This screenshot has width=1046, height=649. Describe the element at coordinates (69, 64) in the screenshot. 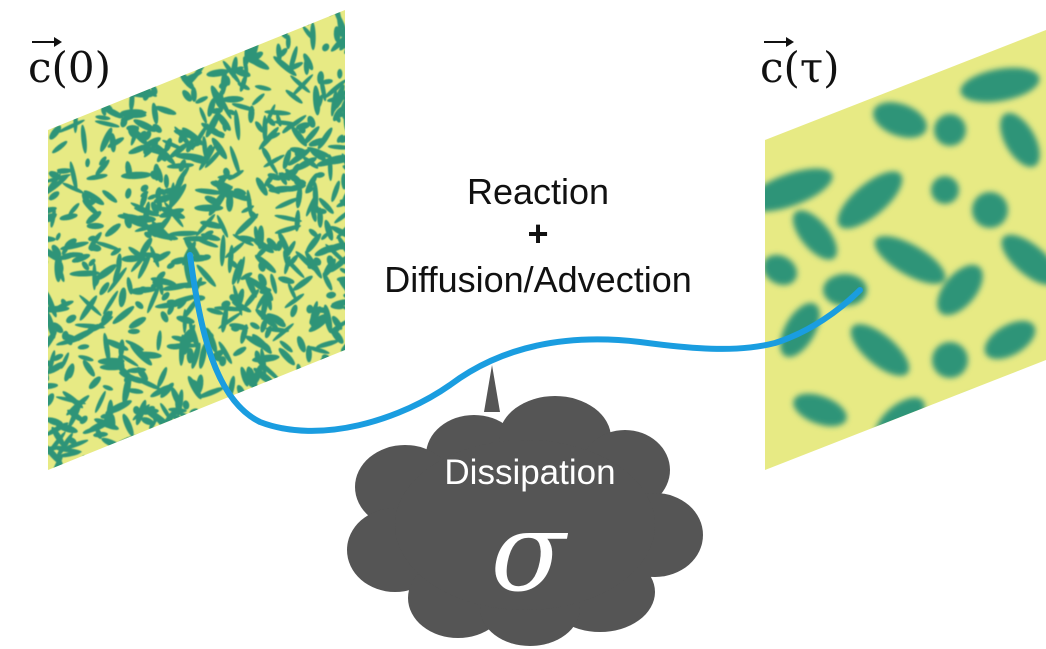

I see `initial-state-label: c(0)` at that location.